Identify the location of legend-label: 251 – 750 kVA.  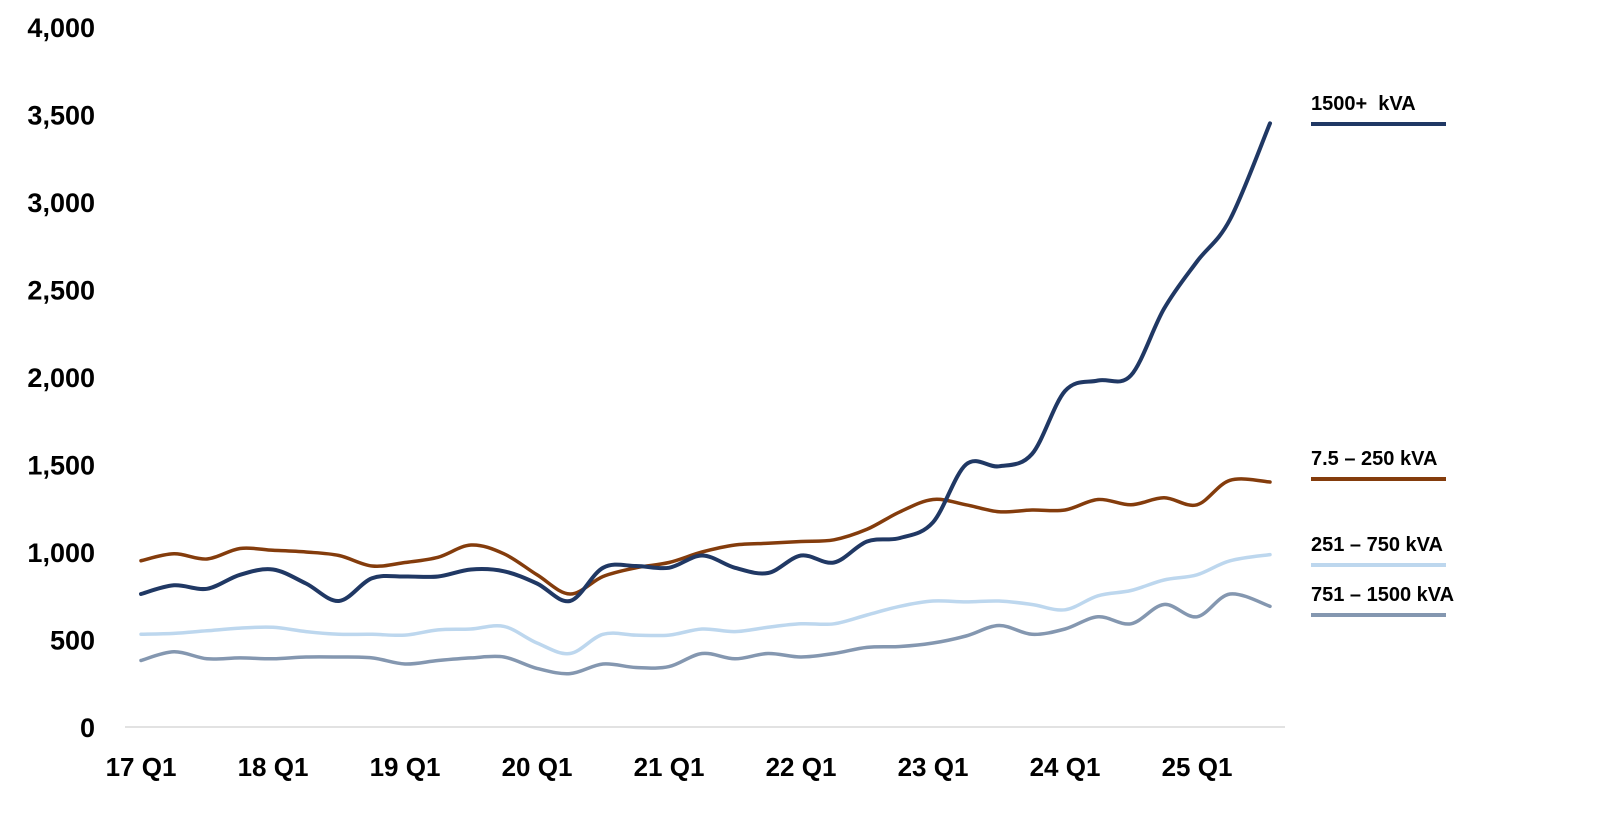
(1377, 545).